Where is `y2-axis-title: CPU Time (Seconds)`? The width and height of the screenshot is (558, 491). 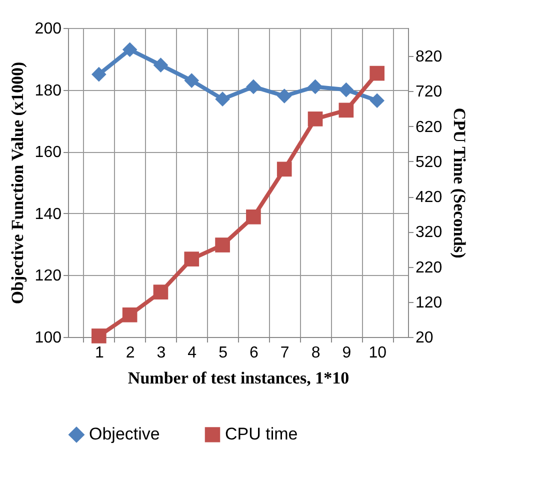 y2-axis-title: CPU Time (Seconds) is located at coordinates (460, 183).